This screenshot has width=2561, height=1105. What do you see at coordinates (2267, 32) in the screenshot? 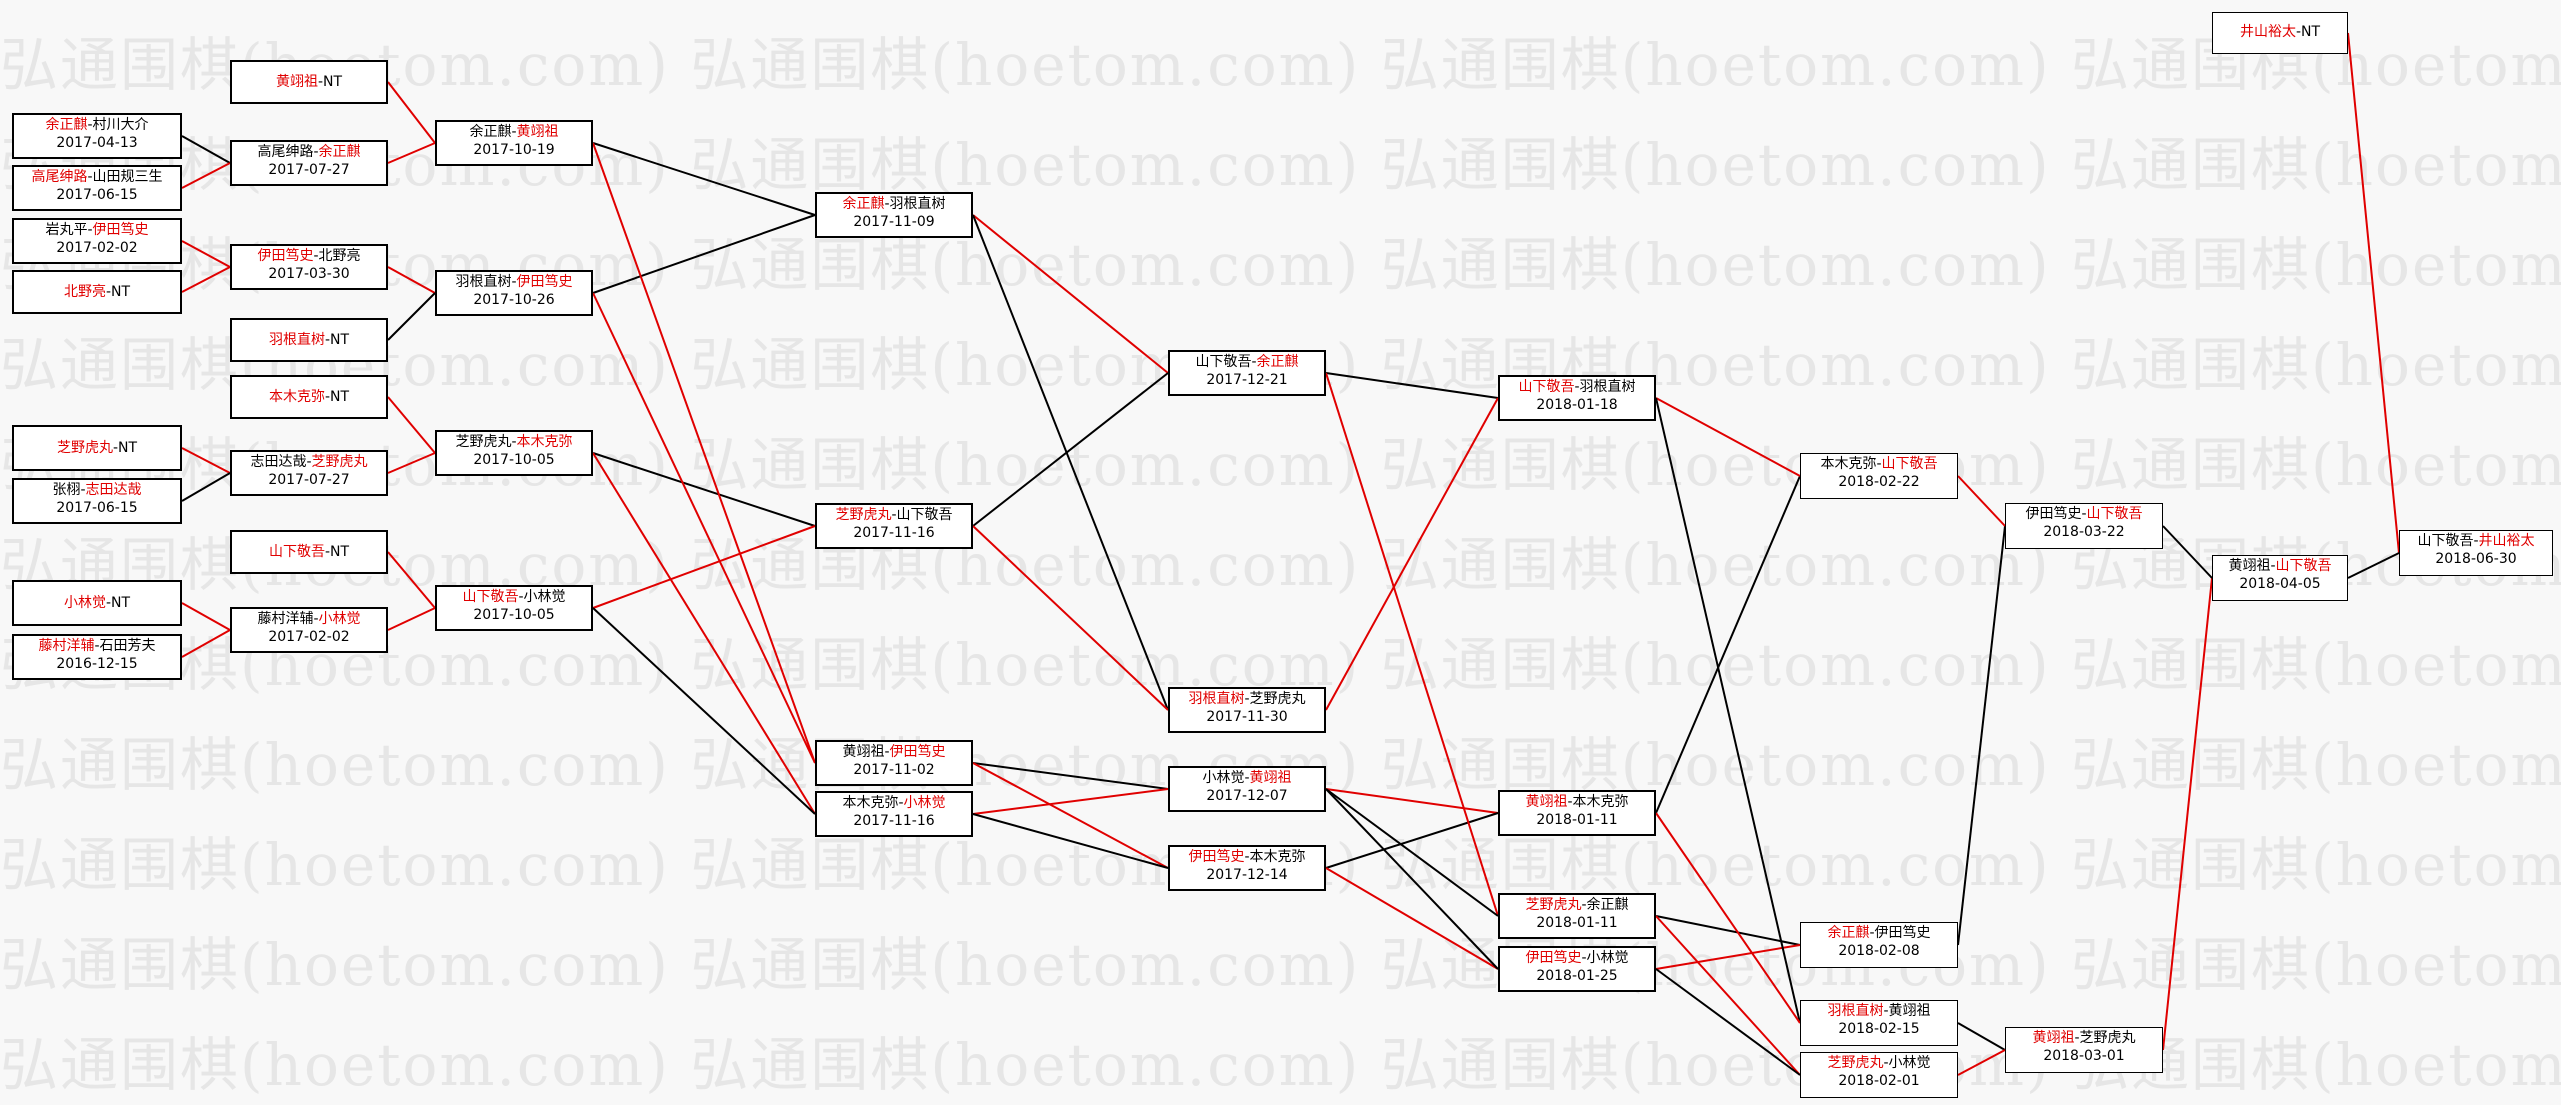
I see `player-1: 井山裕太` at bounding box center [2267, 32].